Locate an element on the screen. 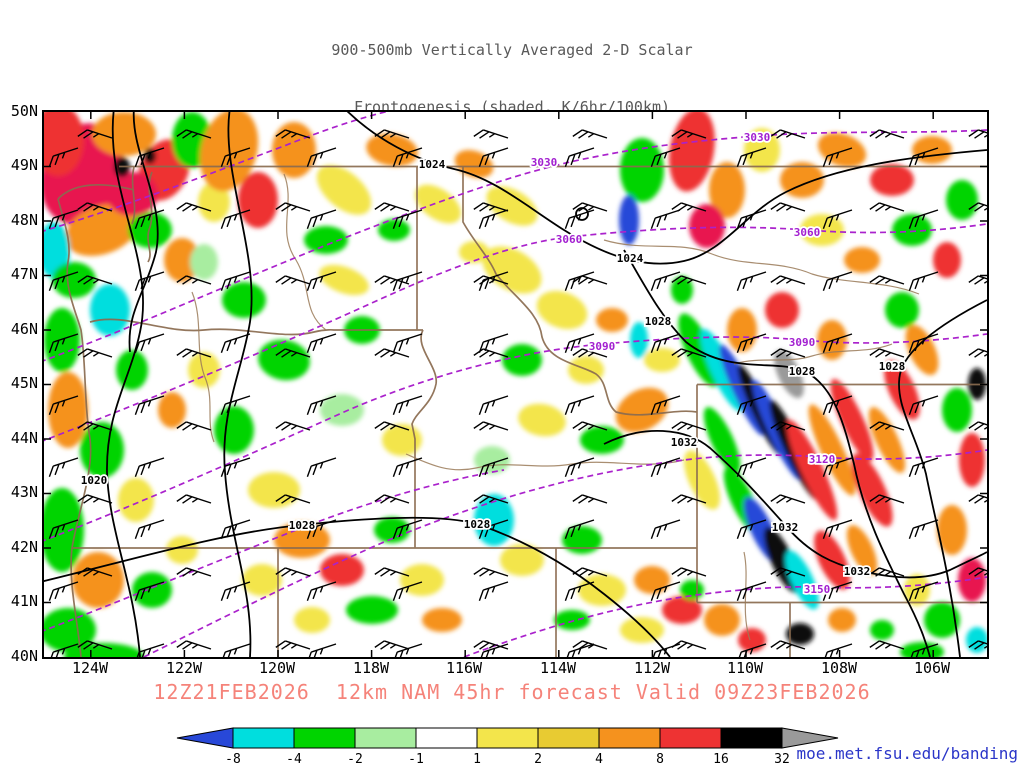  lon-tick-label: 120W is located at coordinates (277, 668).